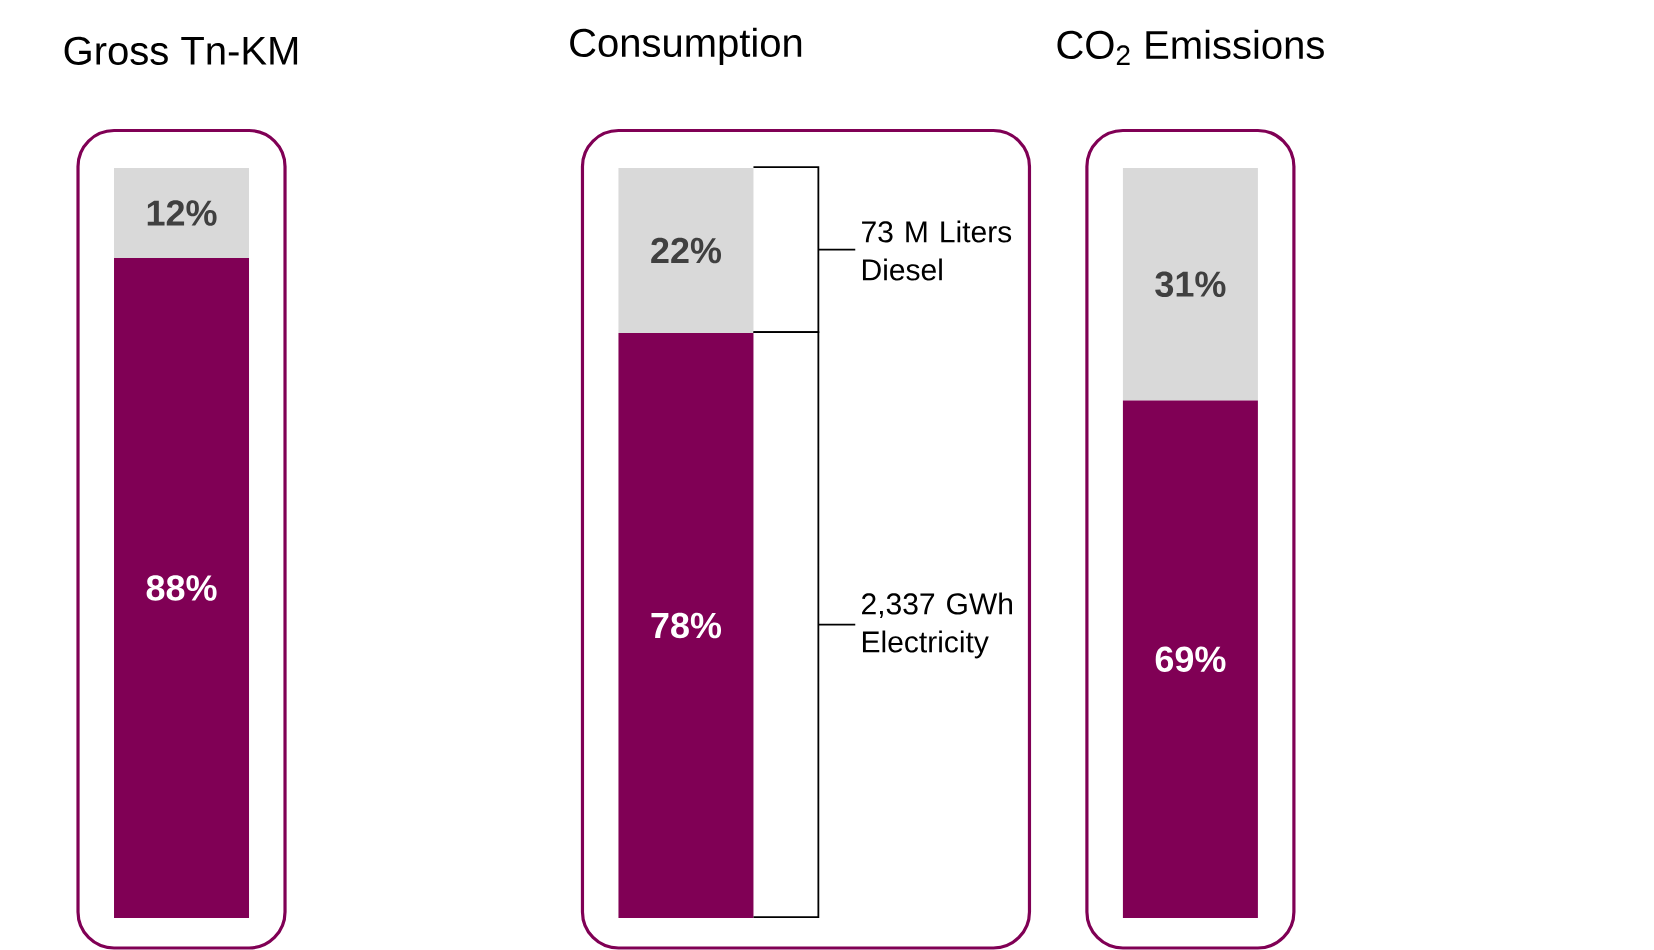 The width and height of the screenshot is (1654, 950). I want to click on x-tick-label: Gross Tn-KM, so click(181, 50).